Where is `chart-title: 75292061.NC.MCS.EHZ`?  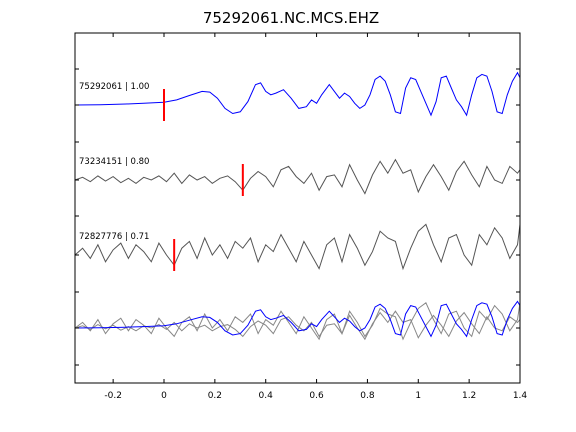
chart-title: 75292061.NC.MCS.EHZ is located at coordinates (291, 18).